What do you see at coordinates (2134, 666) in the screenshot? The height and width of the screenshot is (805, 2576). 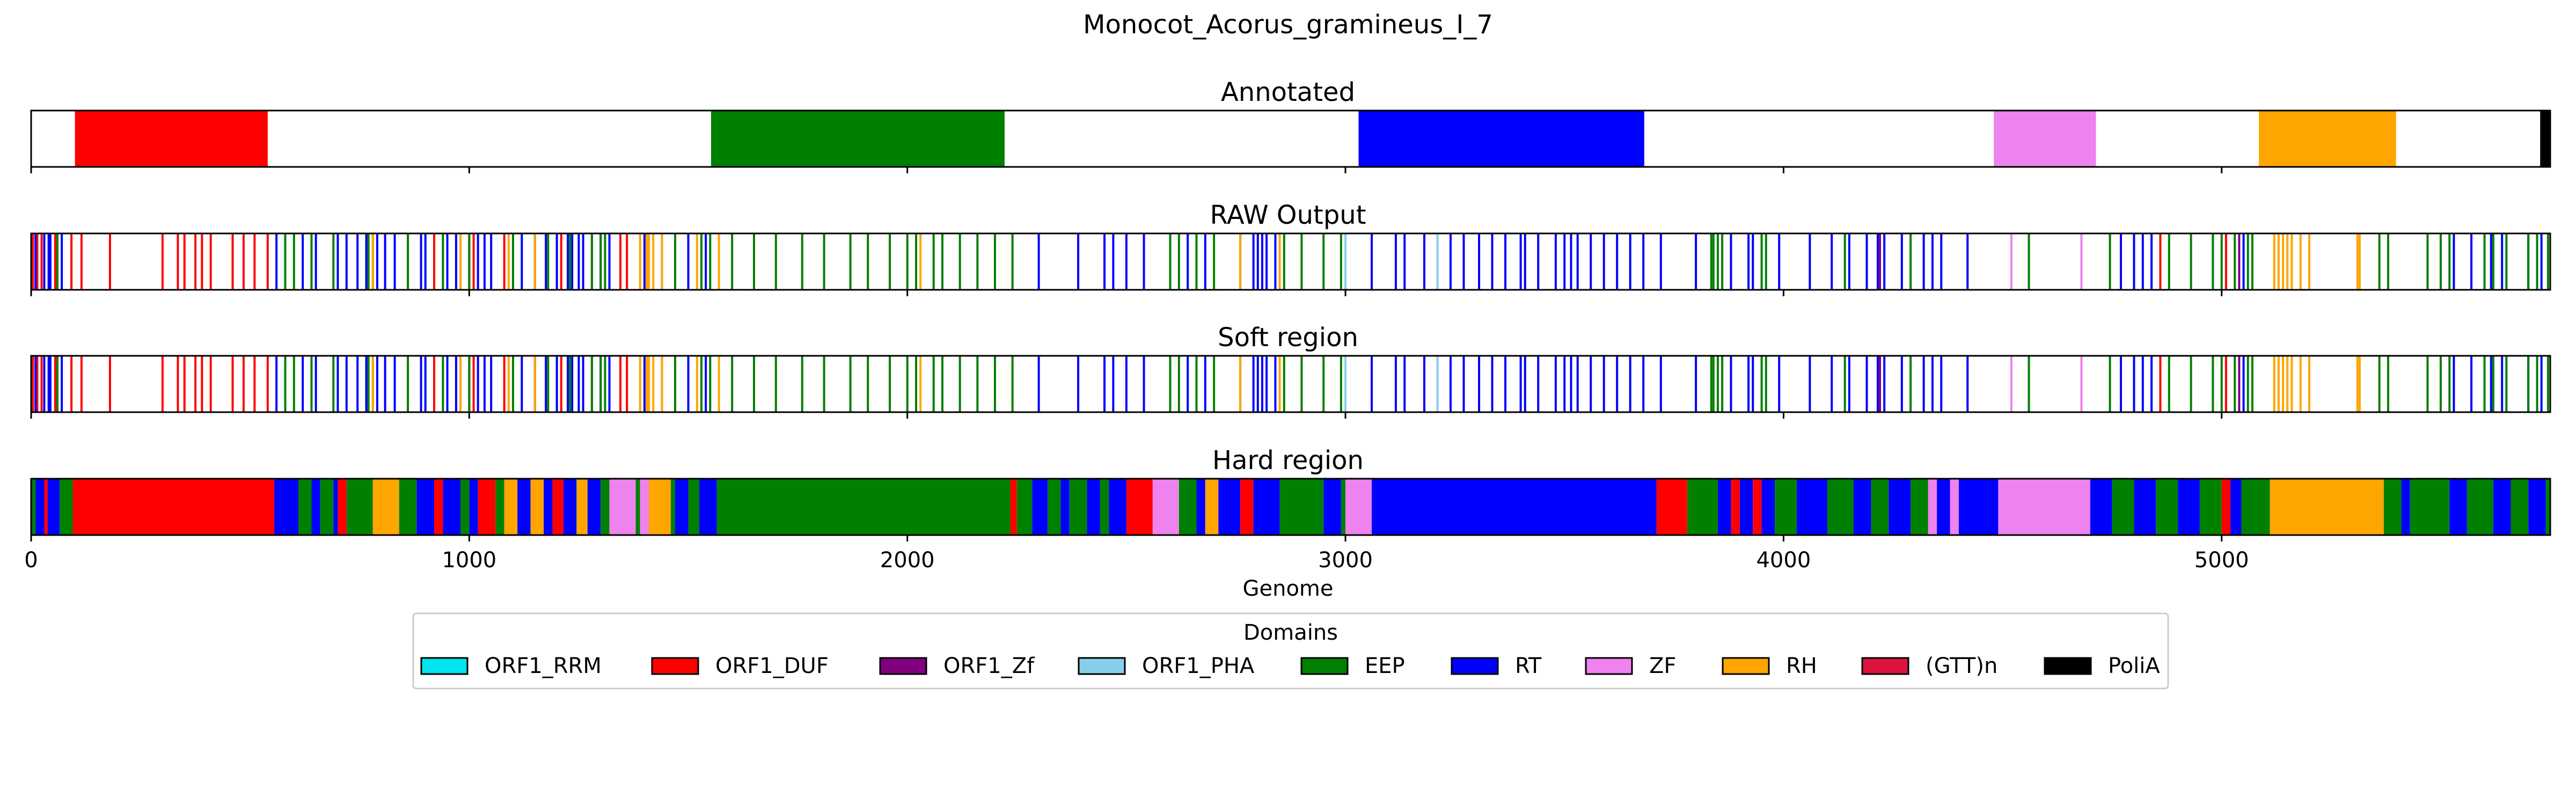 I see `legend-label: PoliA` at bounding box center [2134, 666].